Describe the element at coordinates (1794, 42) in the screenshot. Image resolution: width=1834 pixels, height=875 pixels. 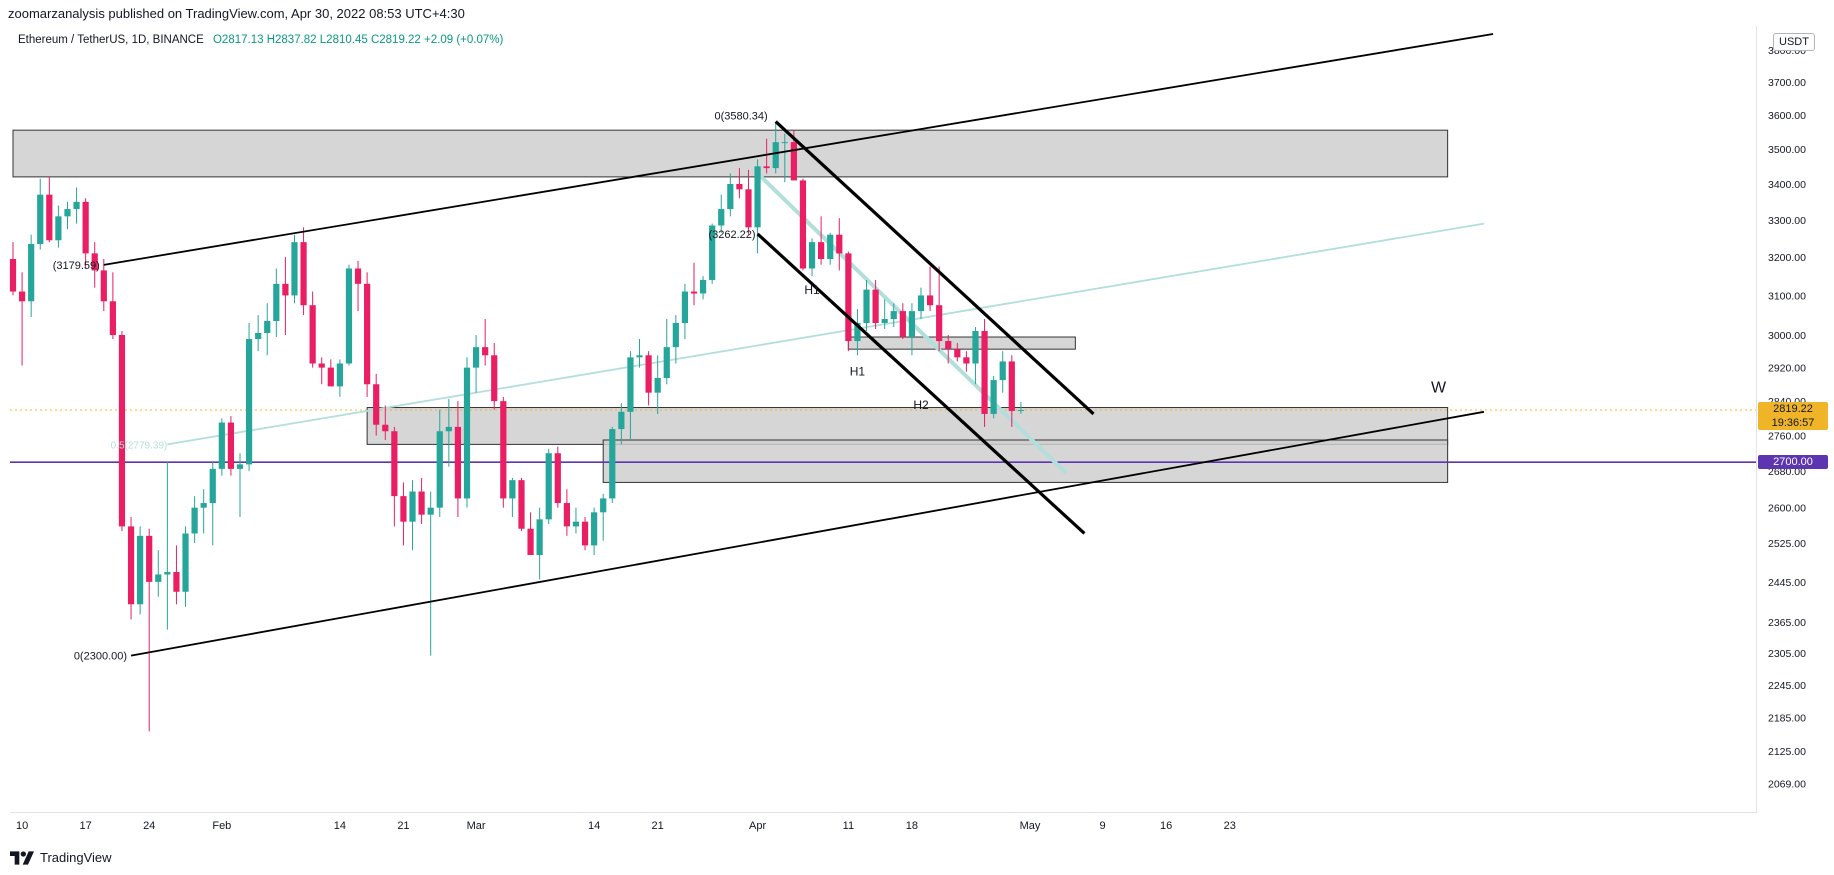
I see `currency-button: USDT` at that location.